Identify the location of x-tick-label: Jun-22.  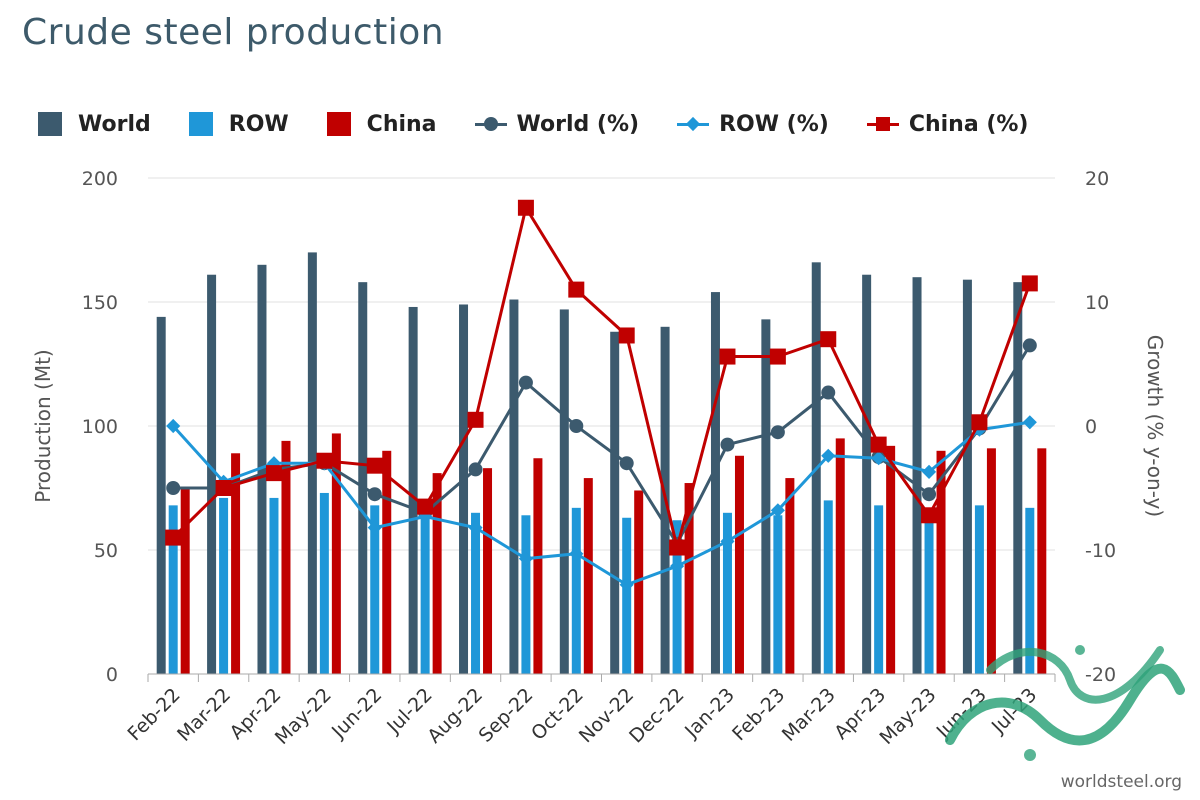
(356, 713).